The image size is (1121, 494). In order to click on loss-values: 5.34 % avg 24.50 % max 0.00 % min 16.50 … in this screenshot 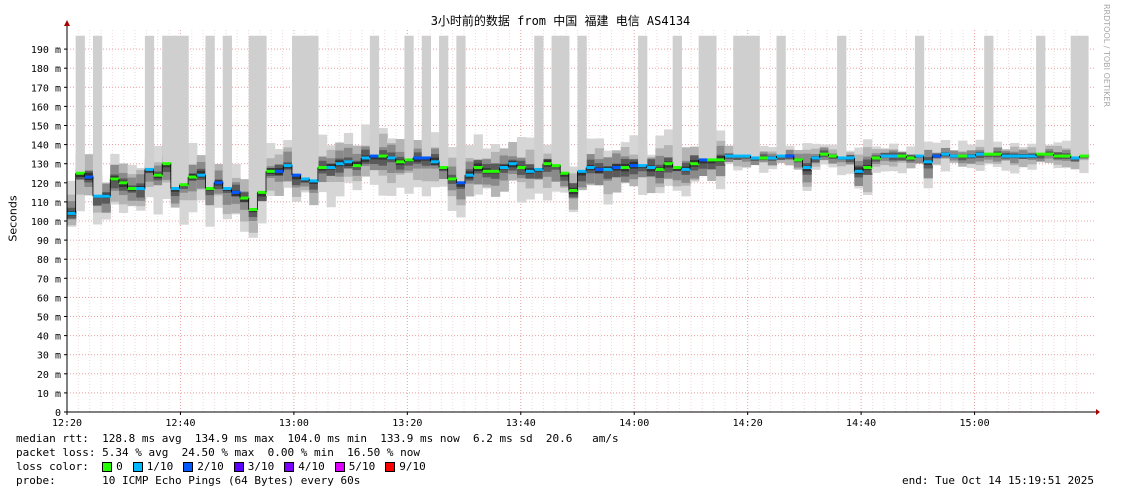, I will do `click(261, 452)`.